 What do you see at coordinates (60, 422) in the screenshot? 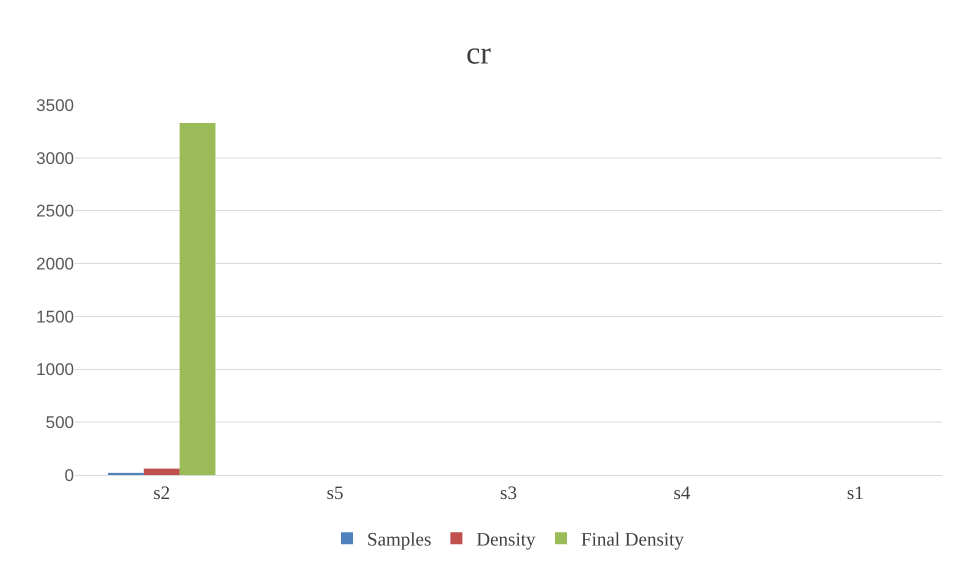
I see `y-tick-label: 500` at bounding box center [60, 422].